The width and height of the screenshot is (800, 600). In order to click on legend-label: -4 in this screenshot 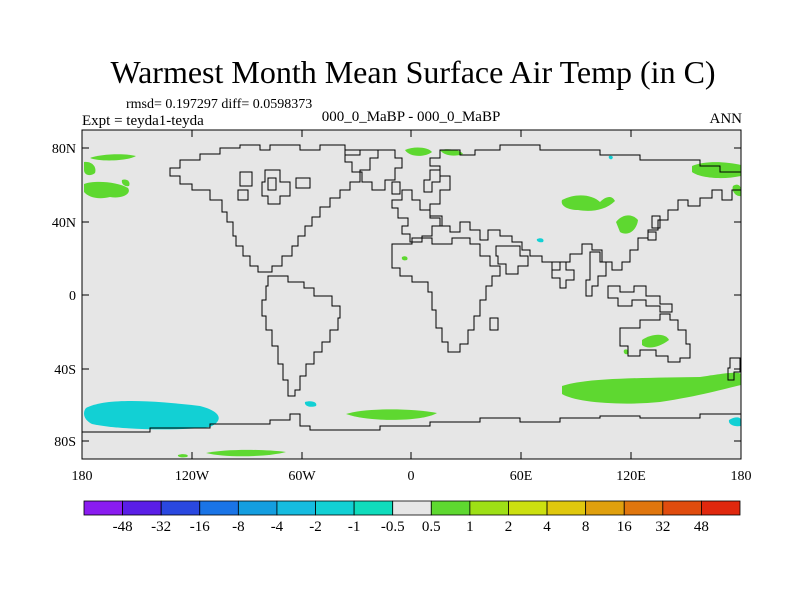, I will do `click(277, 527)`.